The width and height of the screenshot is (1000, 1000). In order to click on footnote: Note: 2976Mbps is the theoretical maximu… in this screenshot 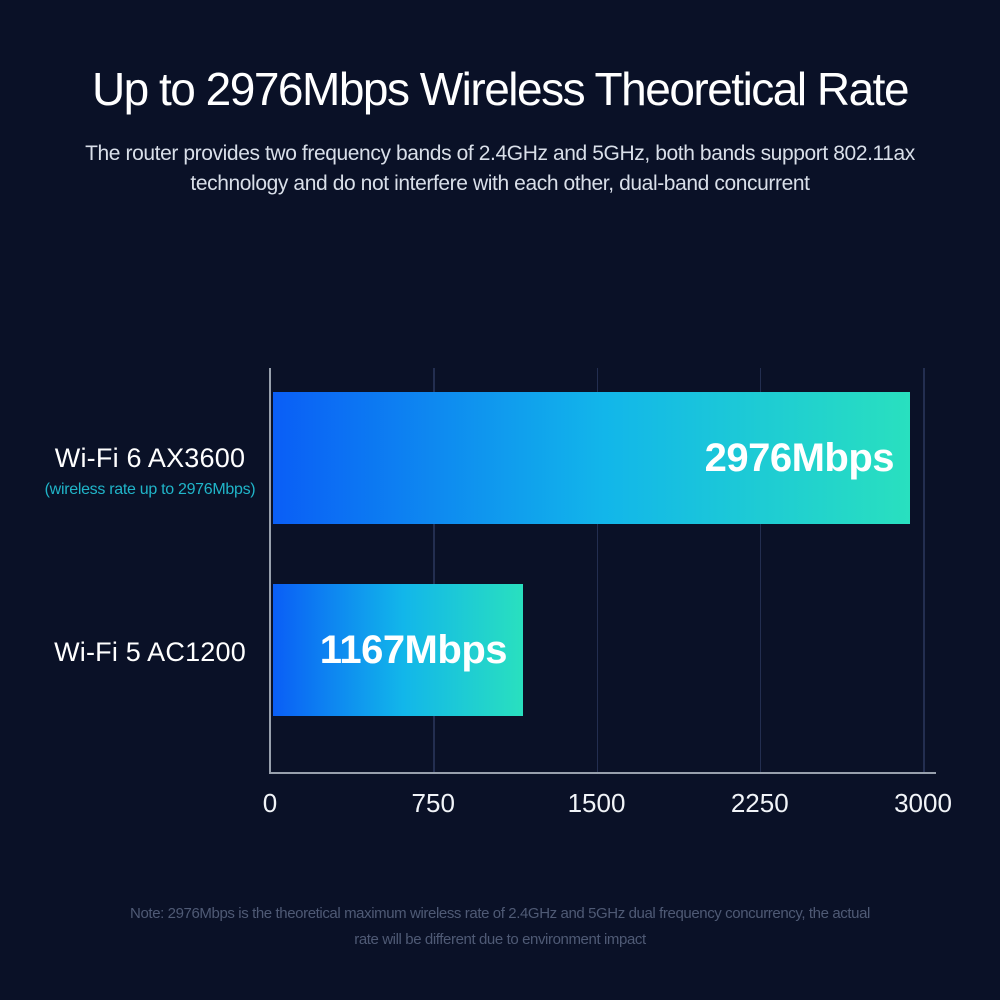, I will do `click(500, 927)`.